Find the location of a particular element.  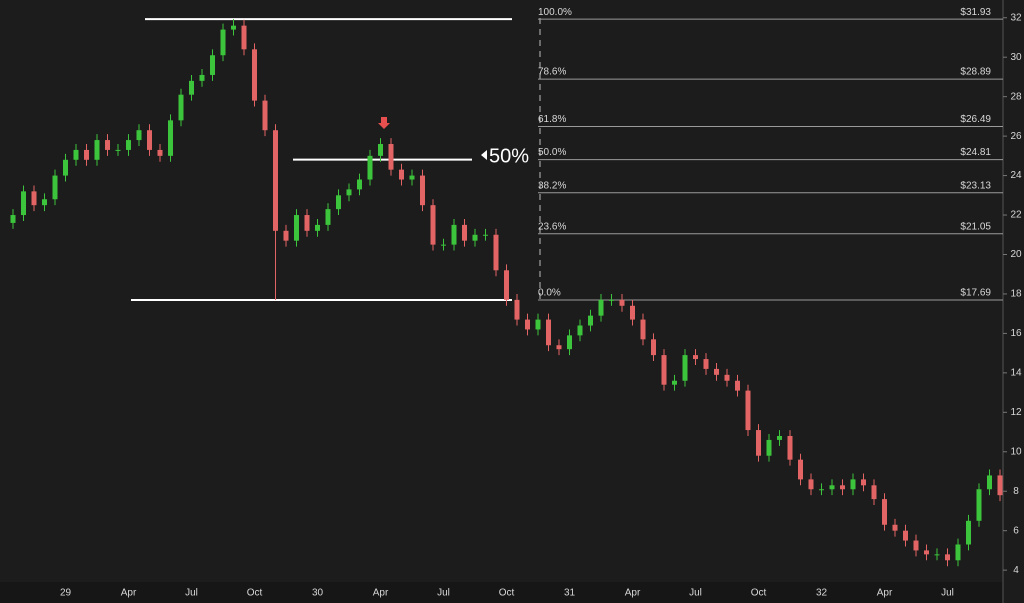

y-tick-label: 12 is located at coordinates (1016, 412).